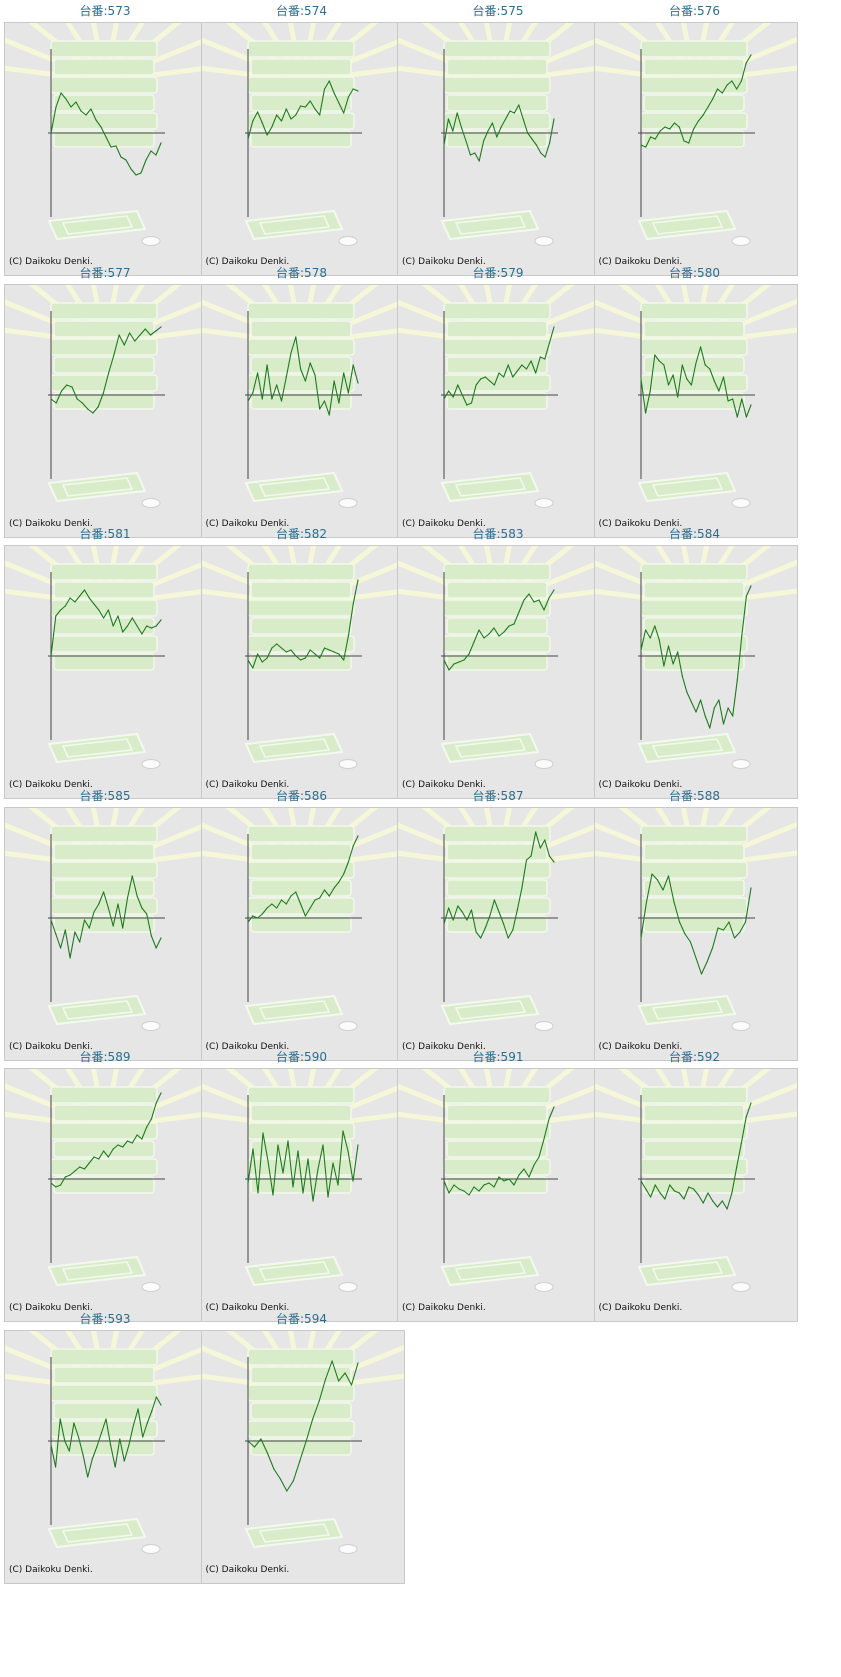  Describe the element at coordinates (301, 1057) in the screenshot. I see `chart-title: 台番:590` at that location.